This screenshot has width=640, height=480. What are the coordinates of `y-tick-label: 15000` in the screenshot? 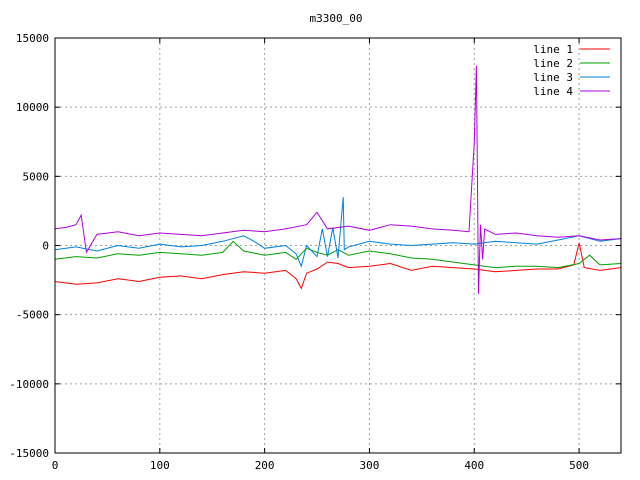 It's located at (32, 38).